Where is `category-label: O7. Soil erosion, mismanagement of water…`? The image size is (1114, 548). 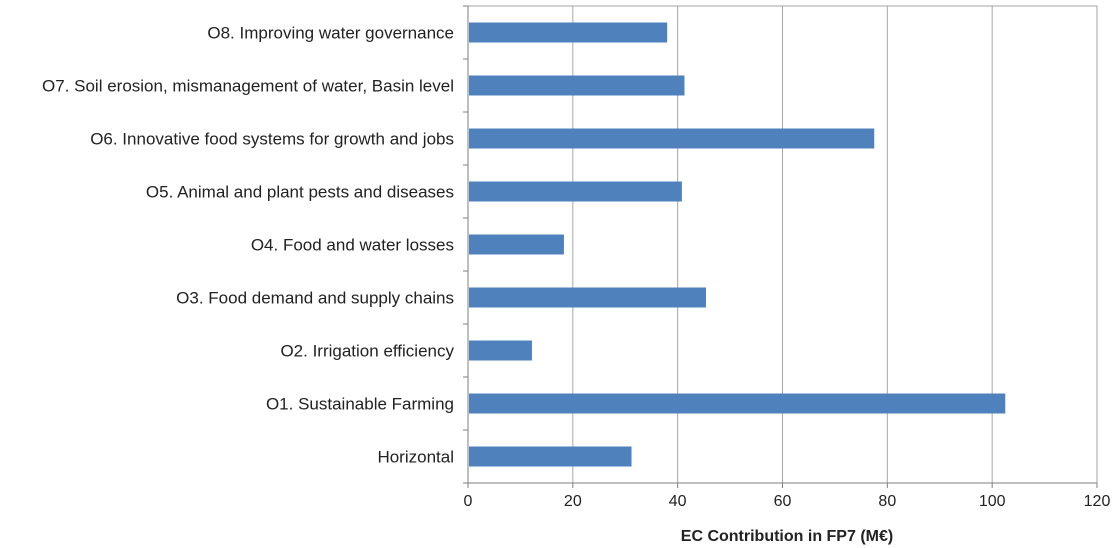 category-label: O7. Soil erosion, mismanagement of water… is located at coordinates (248, 86).